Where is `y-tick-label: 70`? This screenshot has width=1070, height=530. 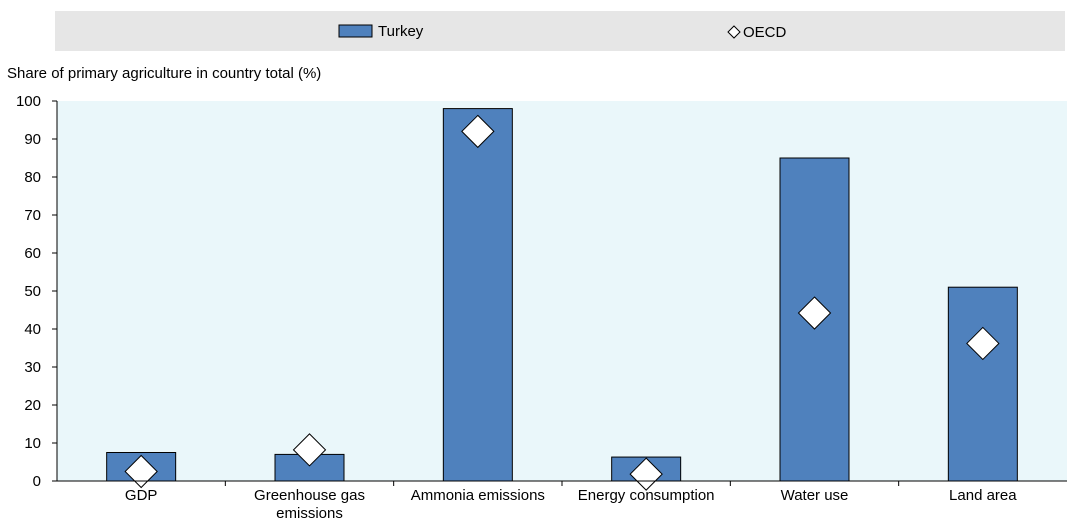
y-tick-label: 70 is located at coordinates (32, 215).